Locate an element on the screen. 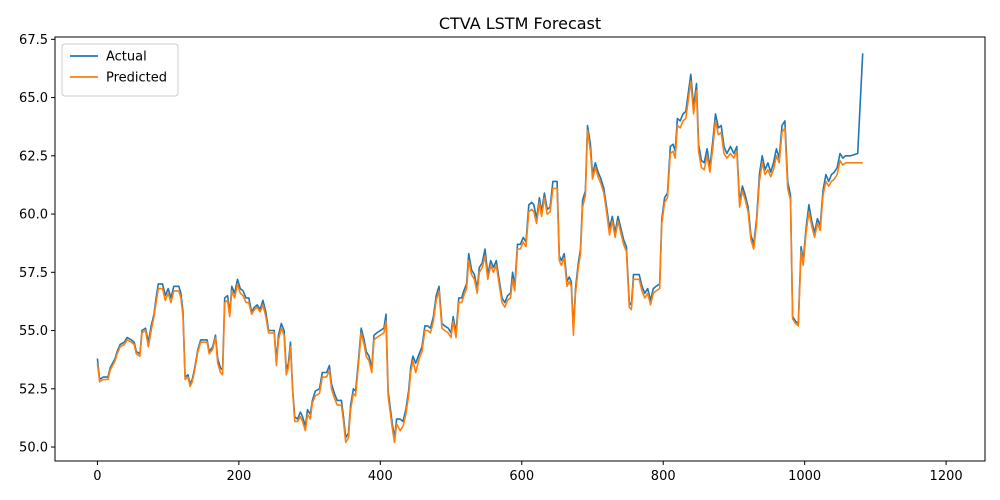 This screenshot has height=500, width=1000. y-axis: 50.0 52.5 55.0 57.5 60.0 62.5 65.0 67.5 is located at coordinates (37, 244).